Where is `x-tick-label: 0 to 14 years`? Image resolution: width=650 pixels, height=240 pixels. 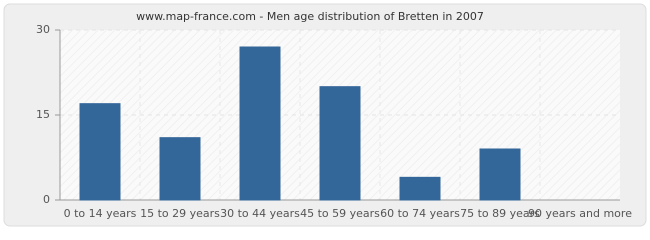
x-tick-label: 0 to 14 years is located at coordinates (100, 213).